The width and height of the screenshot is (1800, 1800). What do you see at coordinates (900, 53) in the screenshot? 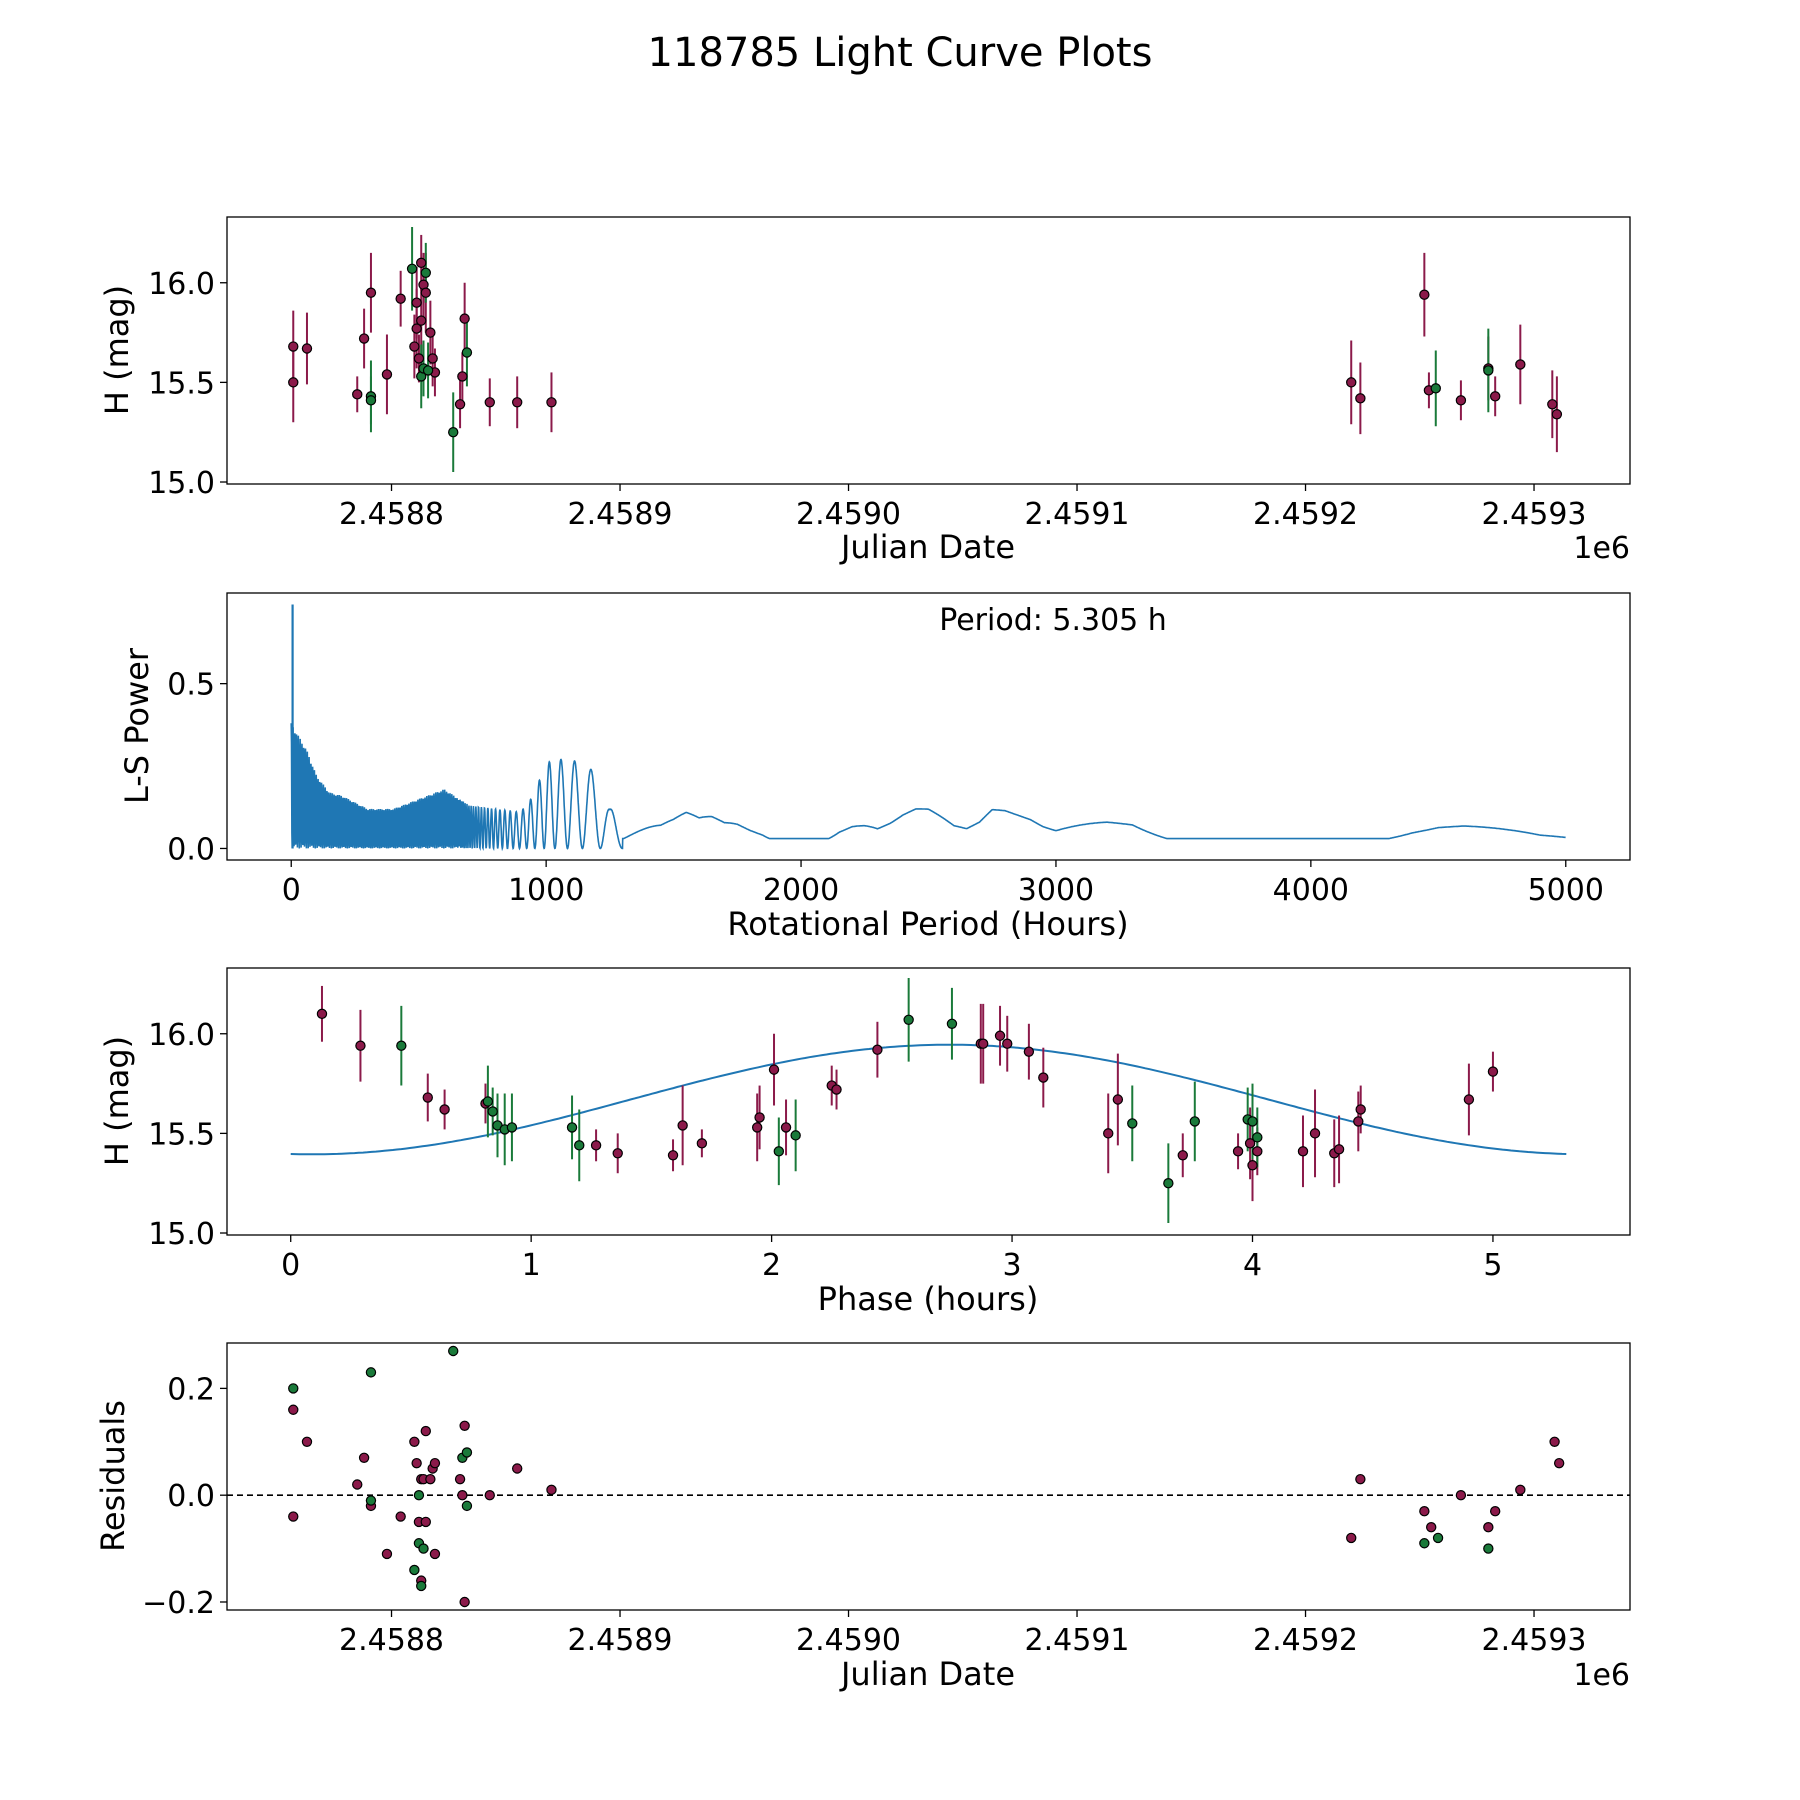
I see `figure-title: 118785 Light Curve Plots` at bounding box center [900, 53].